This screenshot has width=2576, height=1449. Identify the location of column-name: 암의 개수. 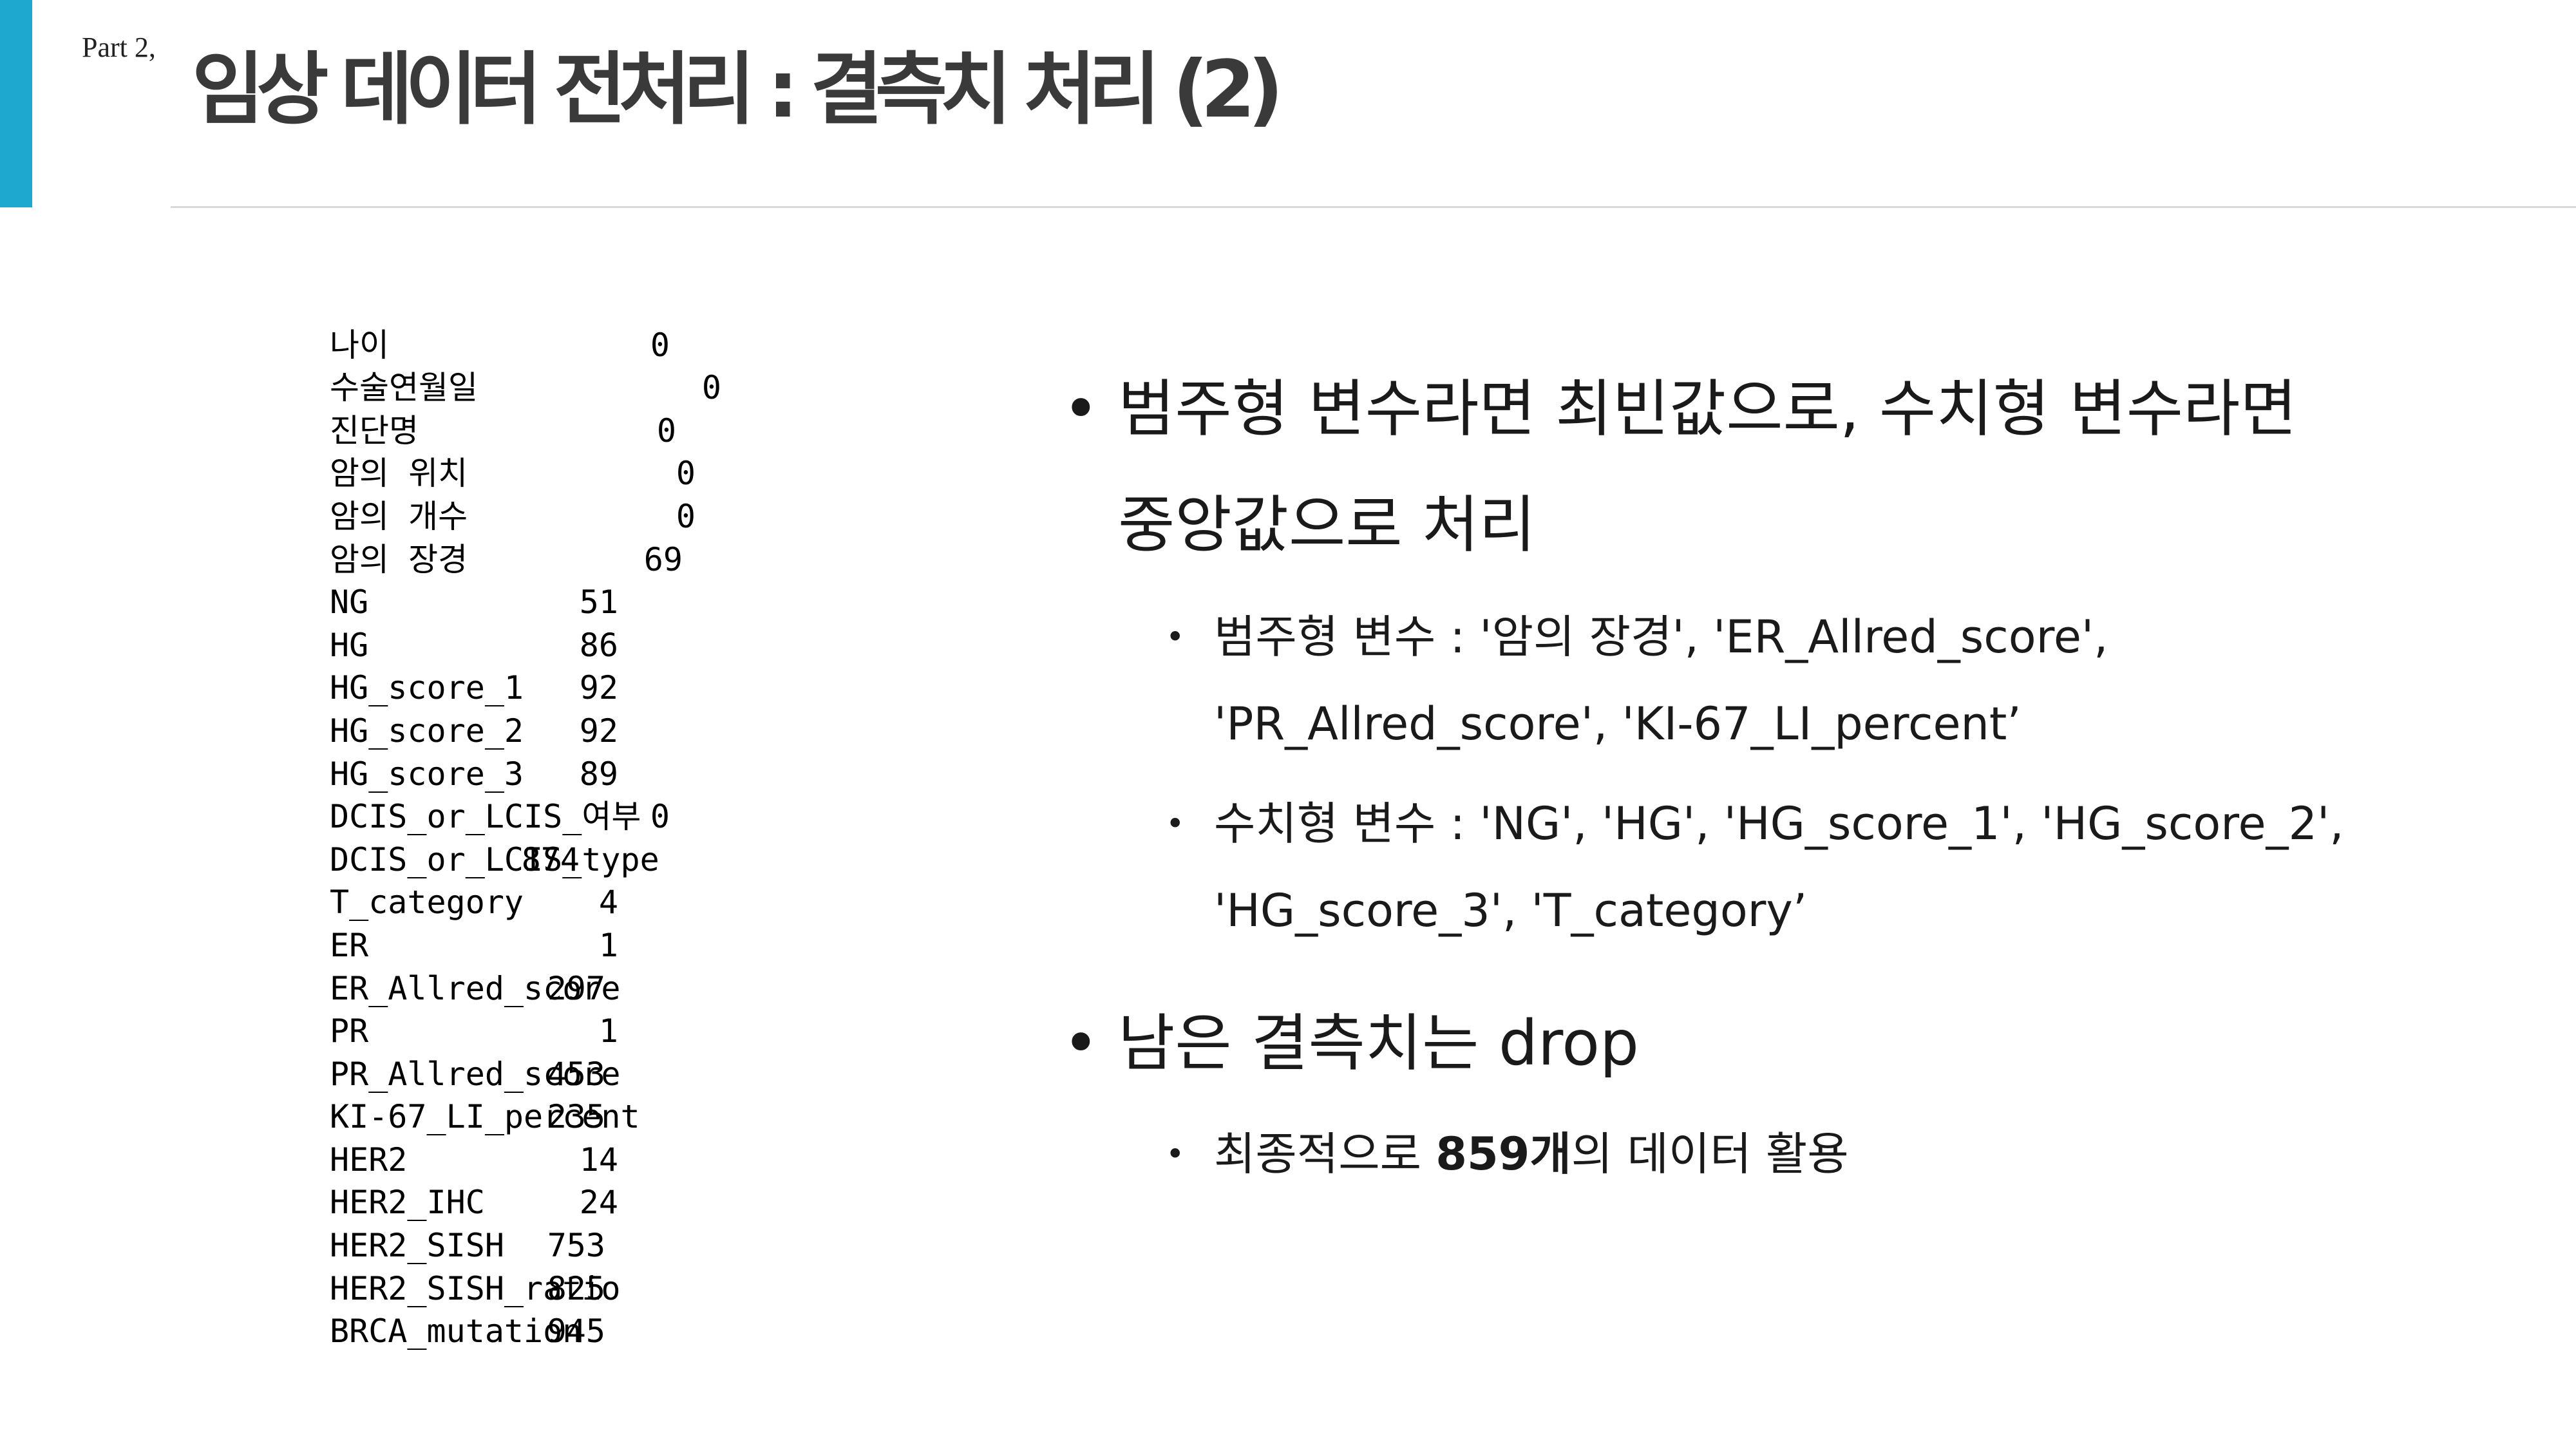
(399, 516).